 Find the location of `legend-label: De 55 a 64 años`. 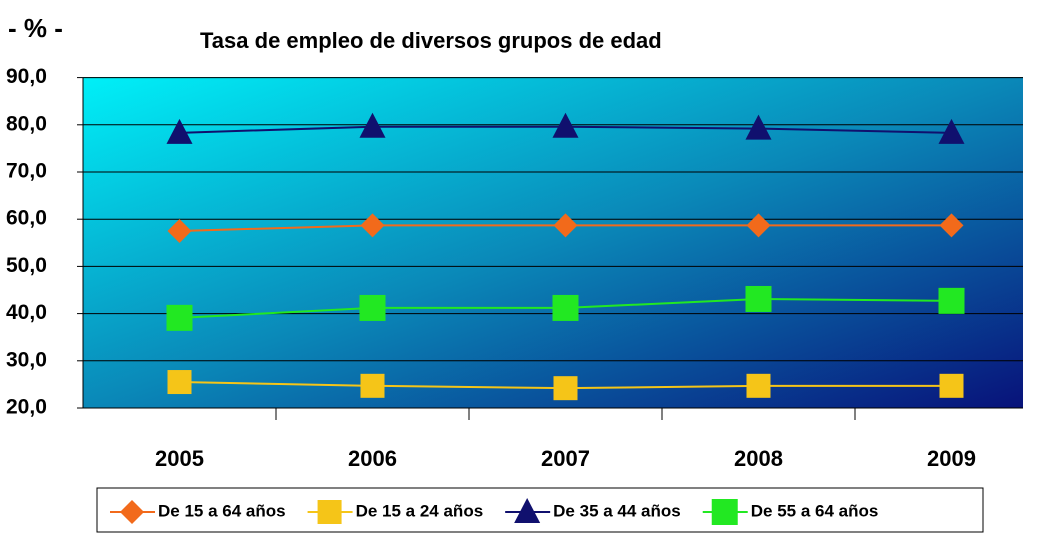

legend-label: De 55 a 64 años is located at coordinates (815, 510).